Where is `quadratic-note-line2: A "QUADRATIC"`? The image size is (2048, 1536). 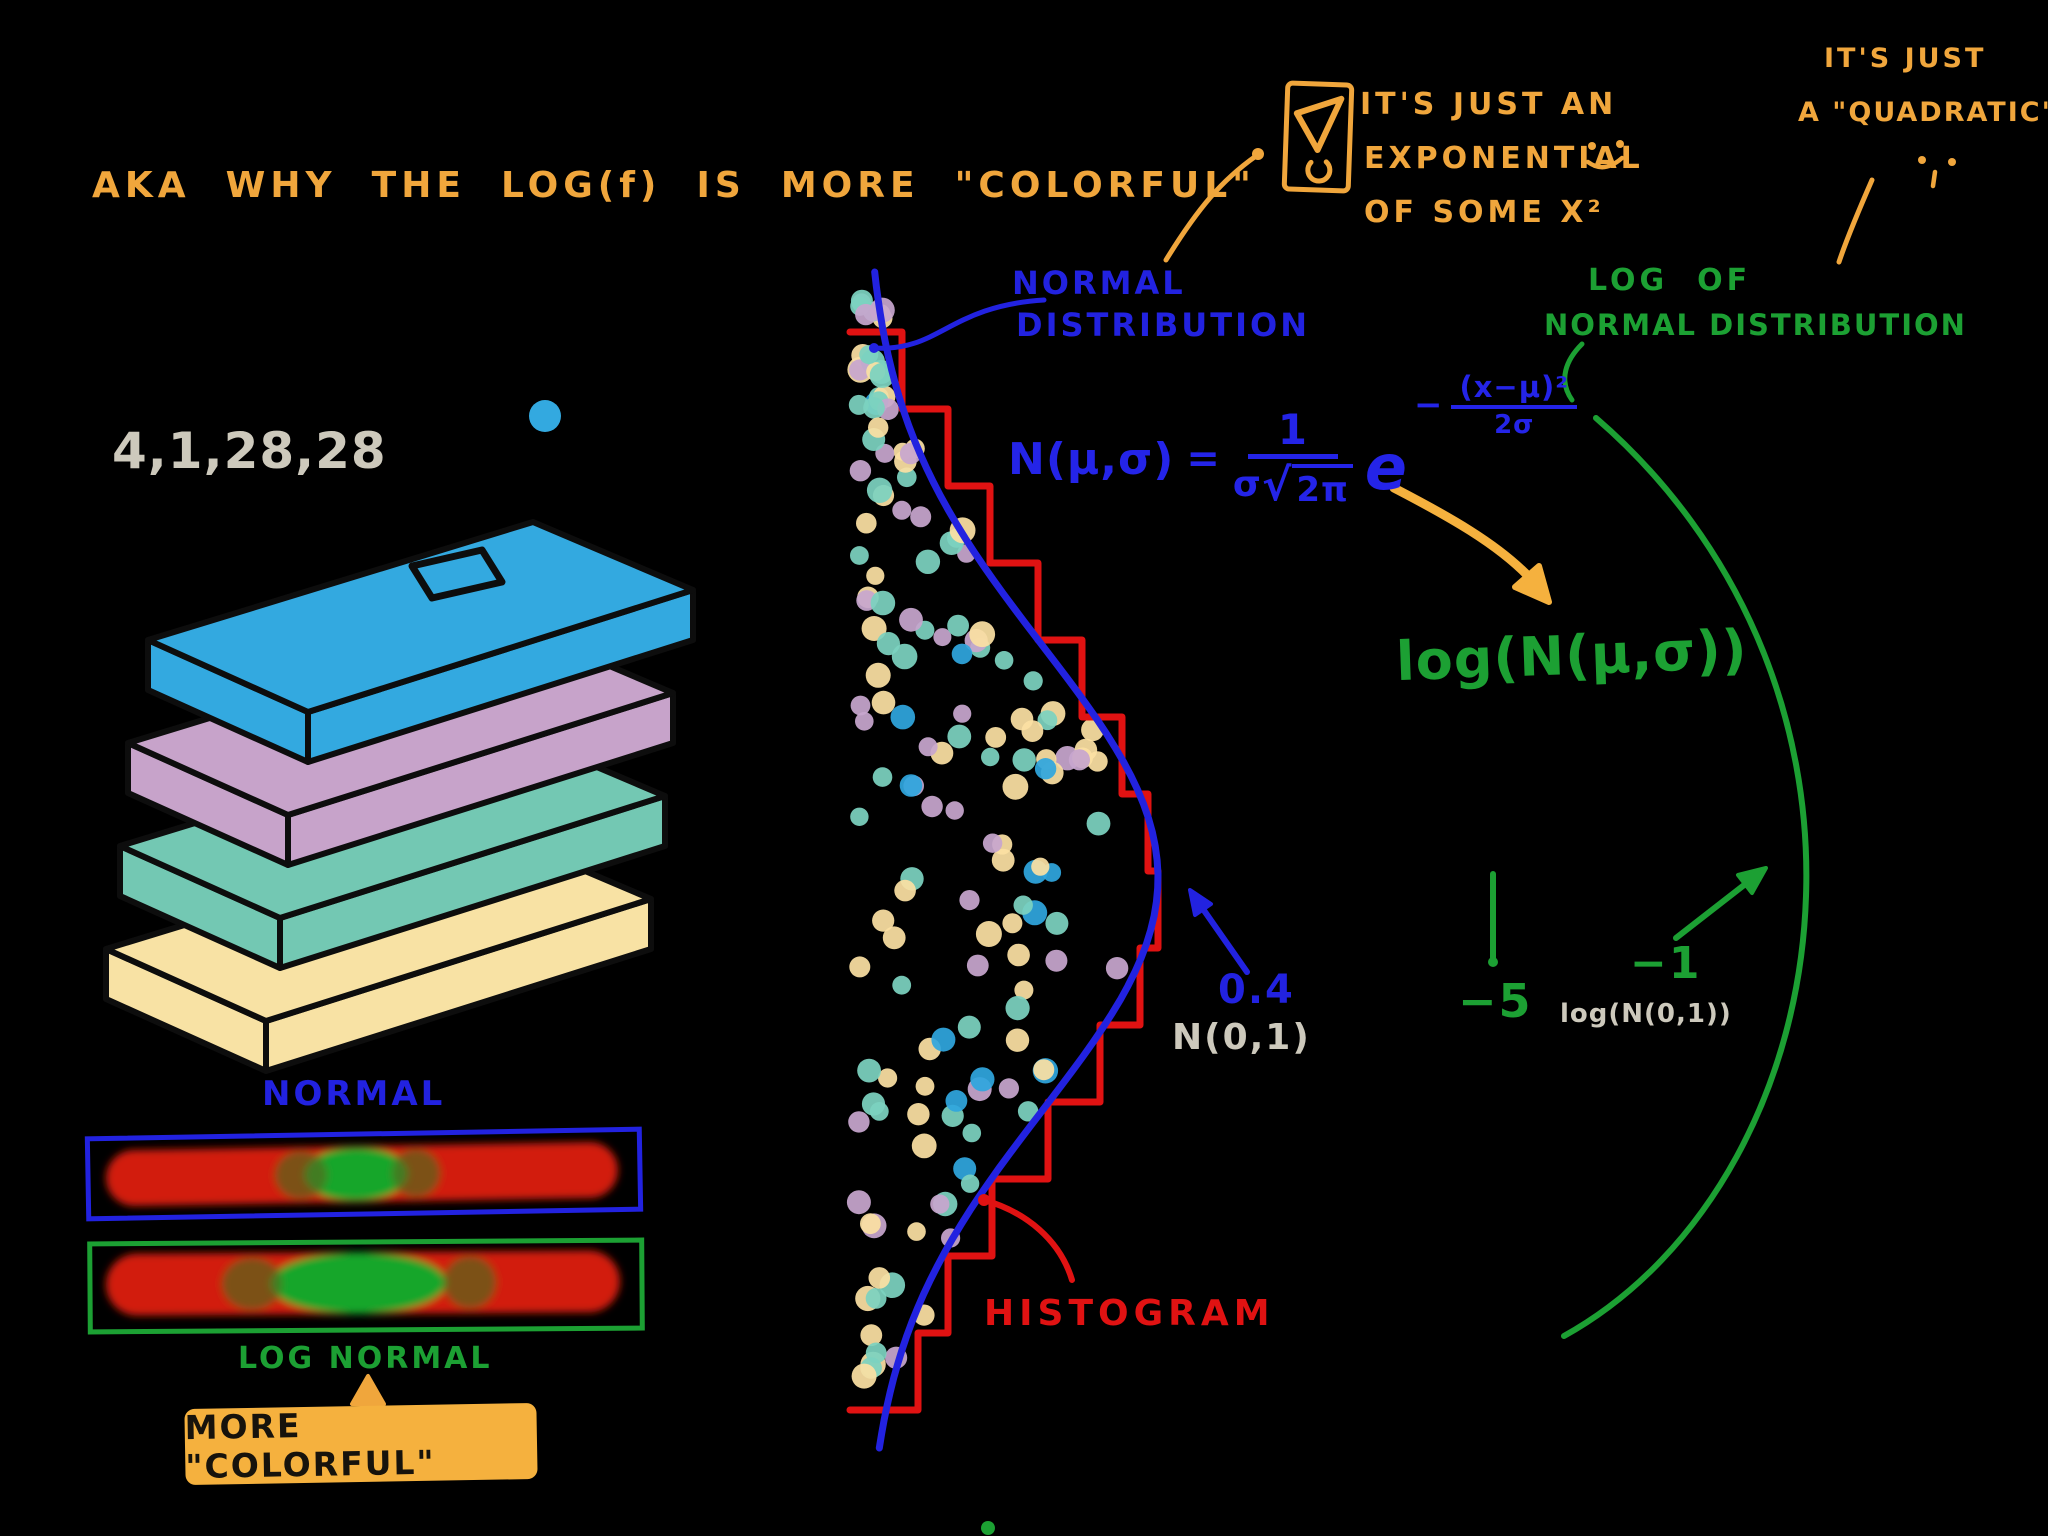 quadratic-note-line2: A "QUADRATIC" is located at coordinates (1923, 112).